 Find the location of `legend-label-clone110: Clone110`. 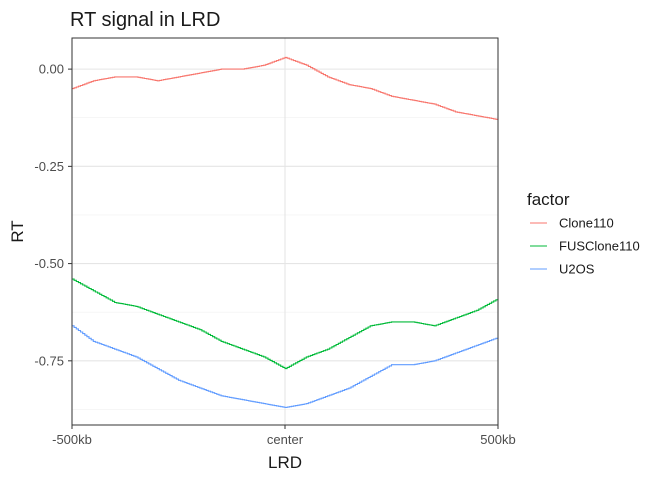

legend-label-clone110: Clone110 is located at coordinates (586, 223).